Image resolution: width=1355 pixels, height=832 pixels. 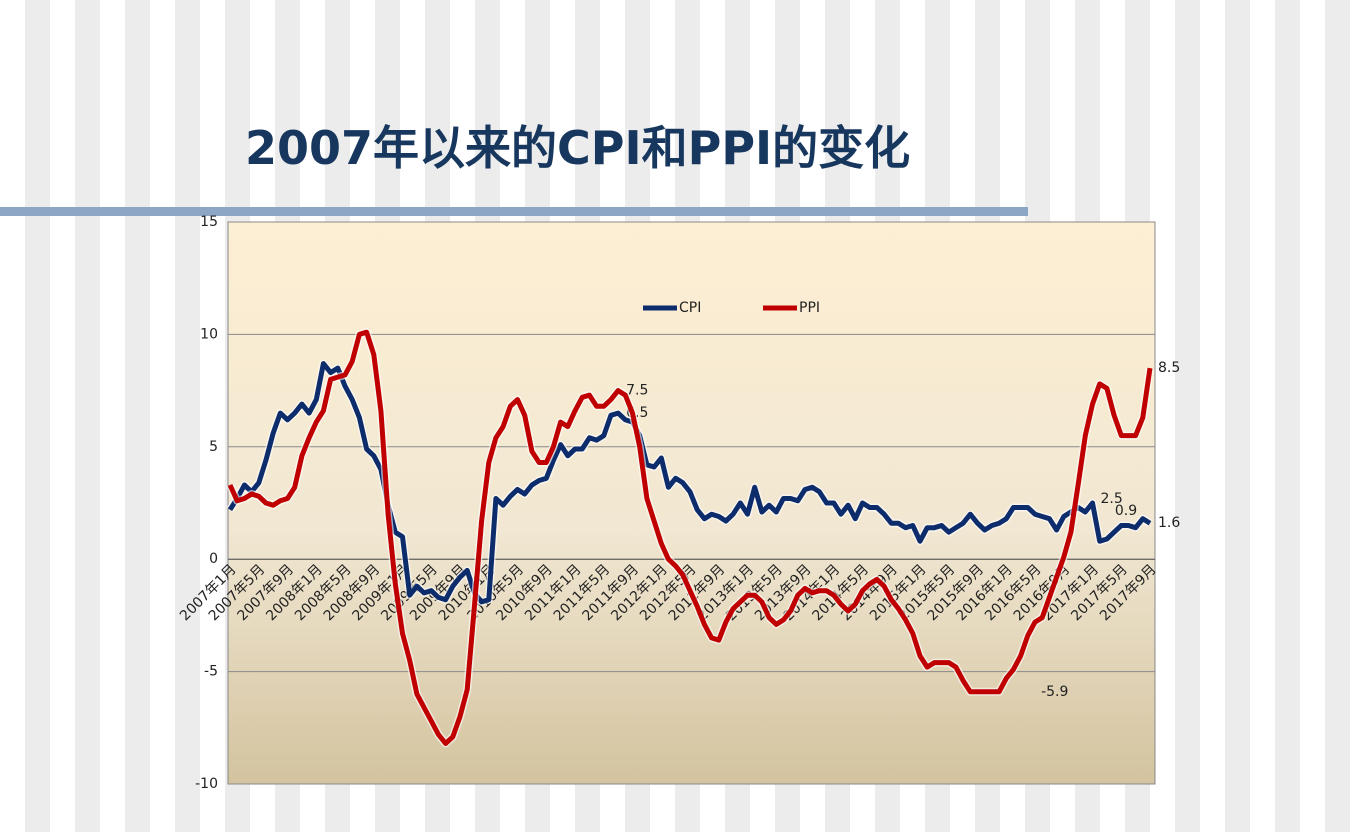 I want to click on y-tick-label: -10, so click(x=206, y=784).